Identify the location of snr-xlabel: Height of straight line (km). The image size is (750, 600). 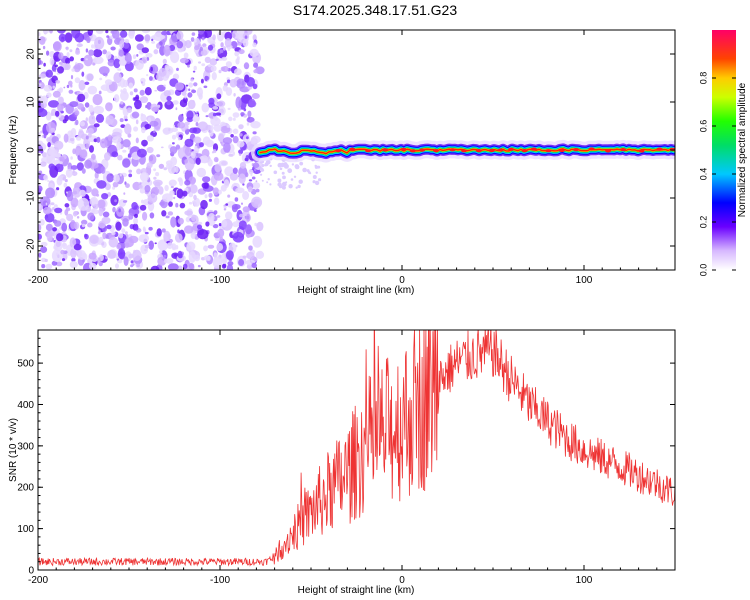
(356, 590).